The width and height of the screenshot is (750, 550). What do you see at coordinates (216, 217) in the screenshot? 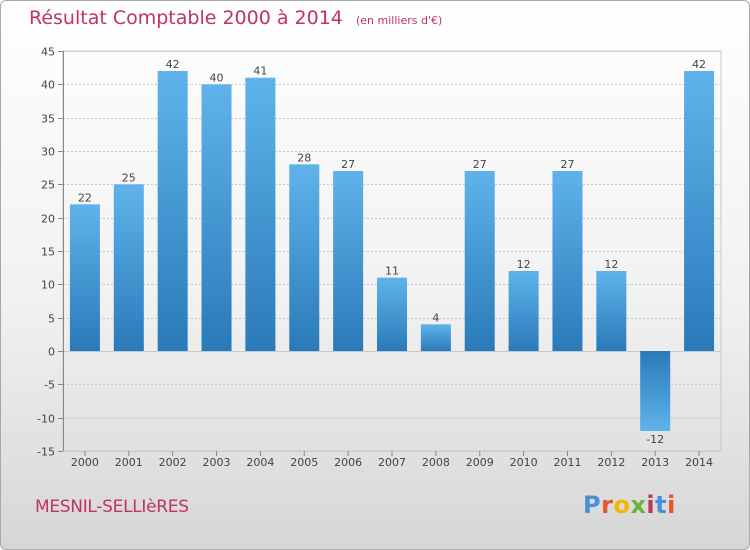
I see `bar-2003` at bounding box center [216, 217].